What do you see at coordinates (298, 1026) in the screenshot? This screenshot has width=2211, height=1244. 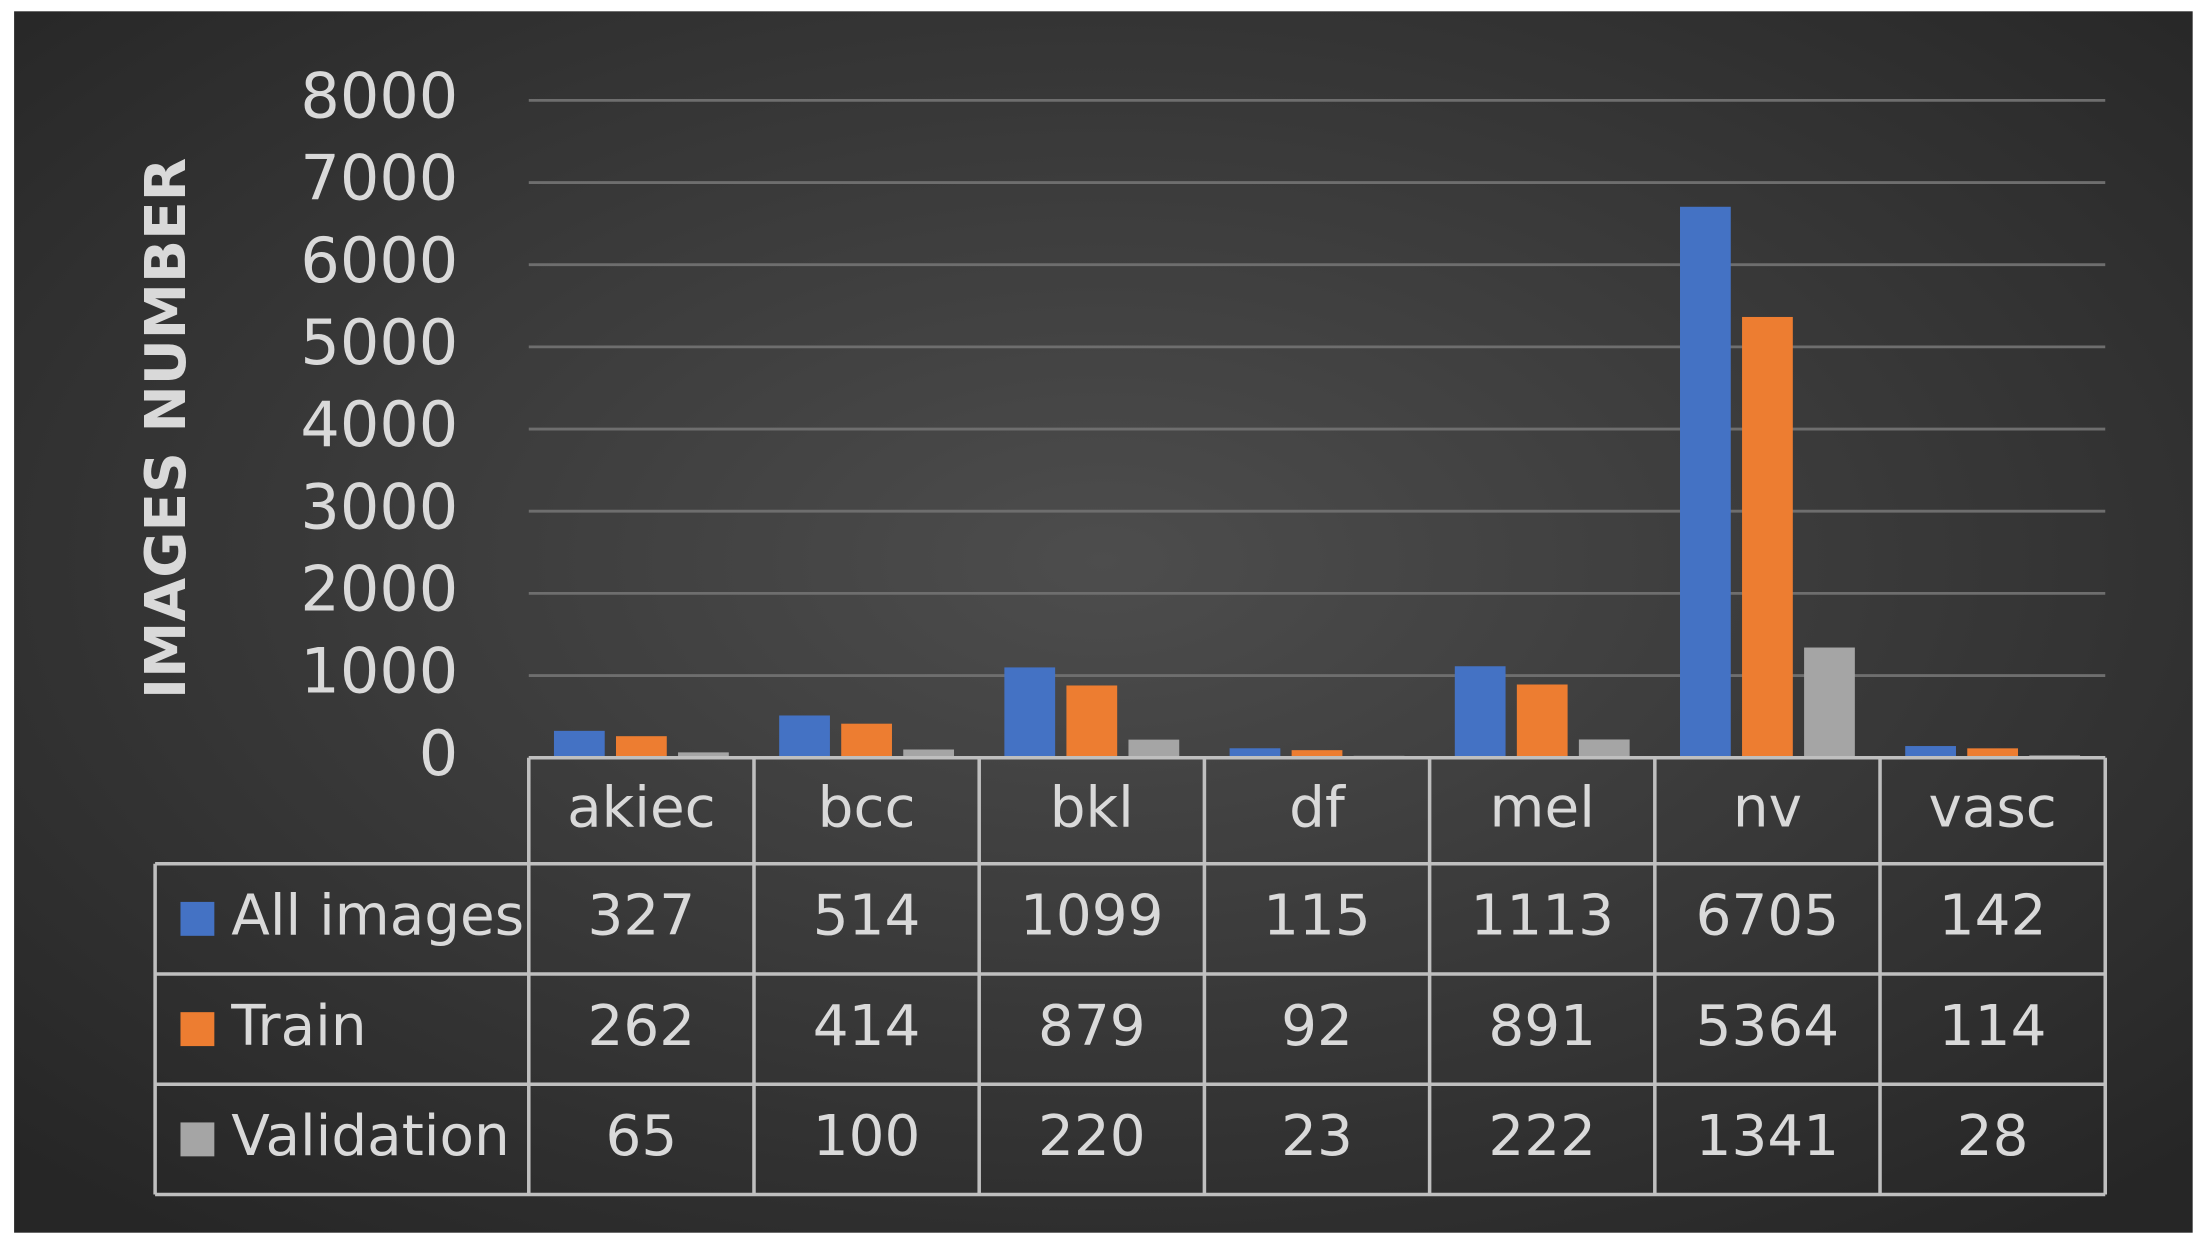 I see `legend-label: Train` at bounding box center [298, 1026].